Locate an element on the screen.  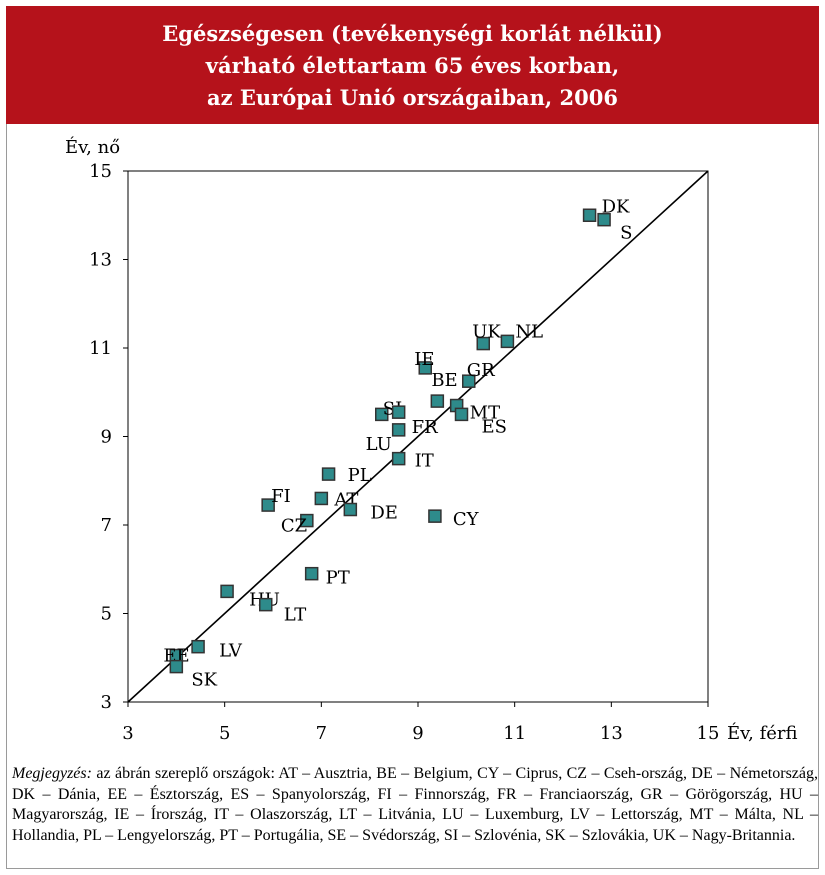
data-point-nl is located at coordinates (507, 341).